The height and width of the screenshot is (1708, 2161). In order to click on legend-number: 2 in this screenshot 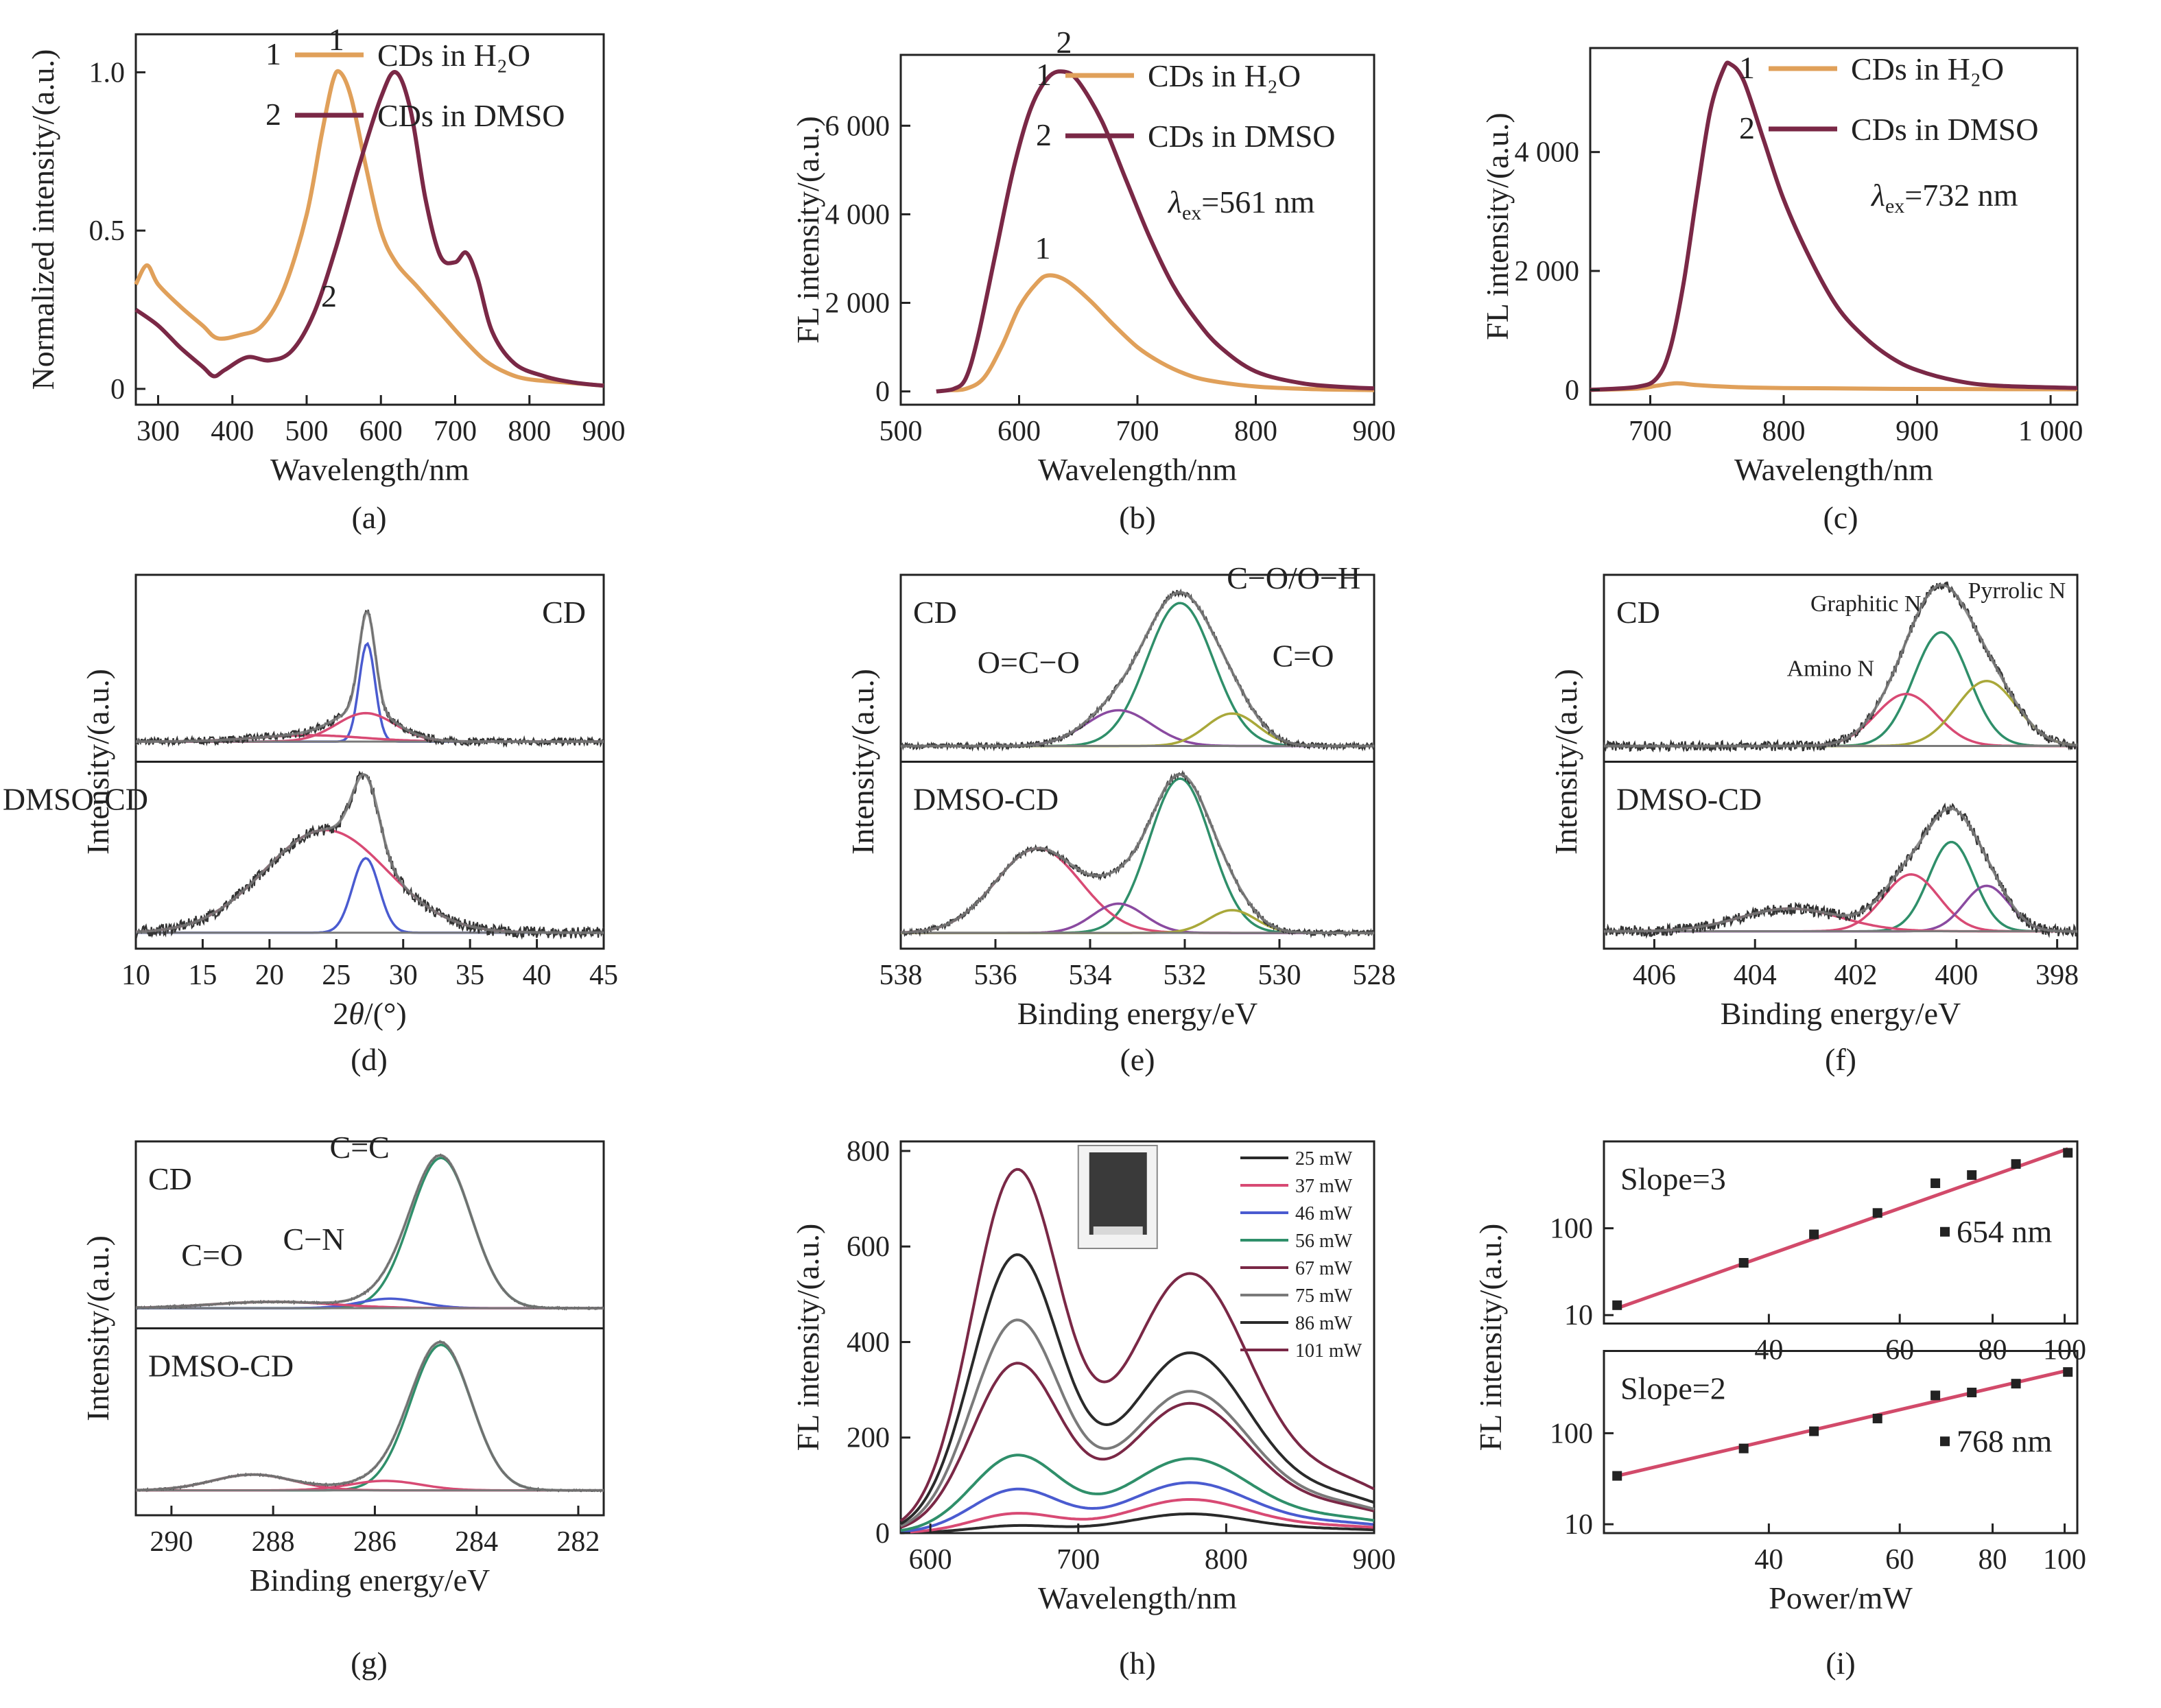, I will do `click(1044, 134)`.